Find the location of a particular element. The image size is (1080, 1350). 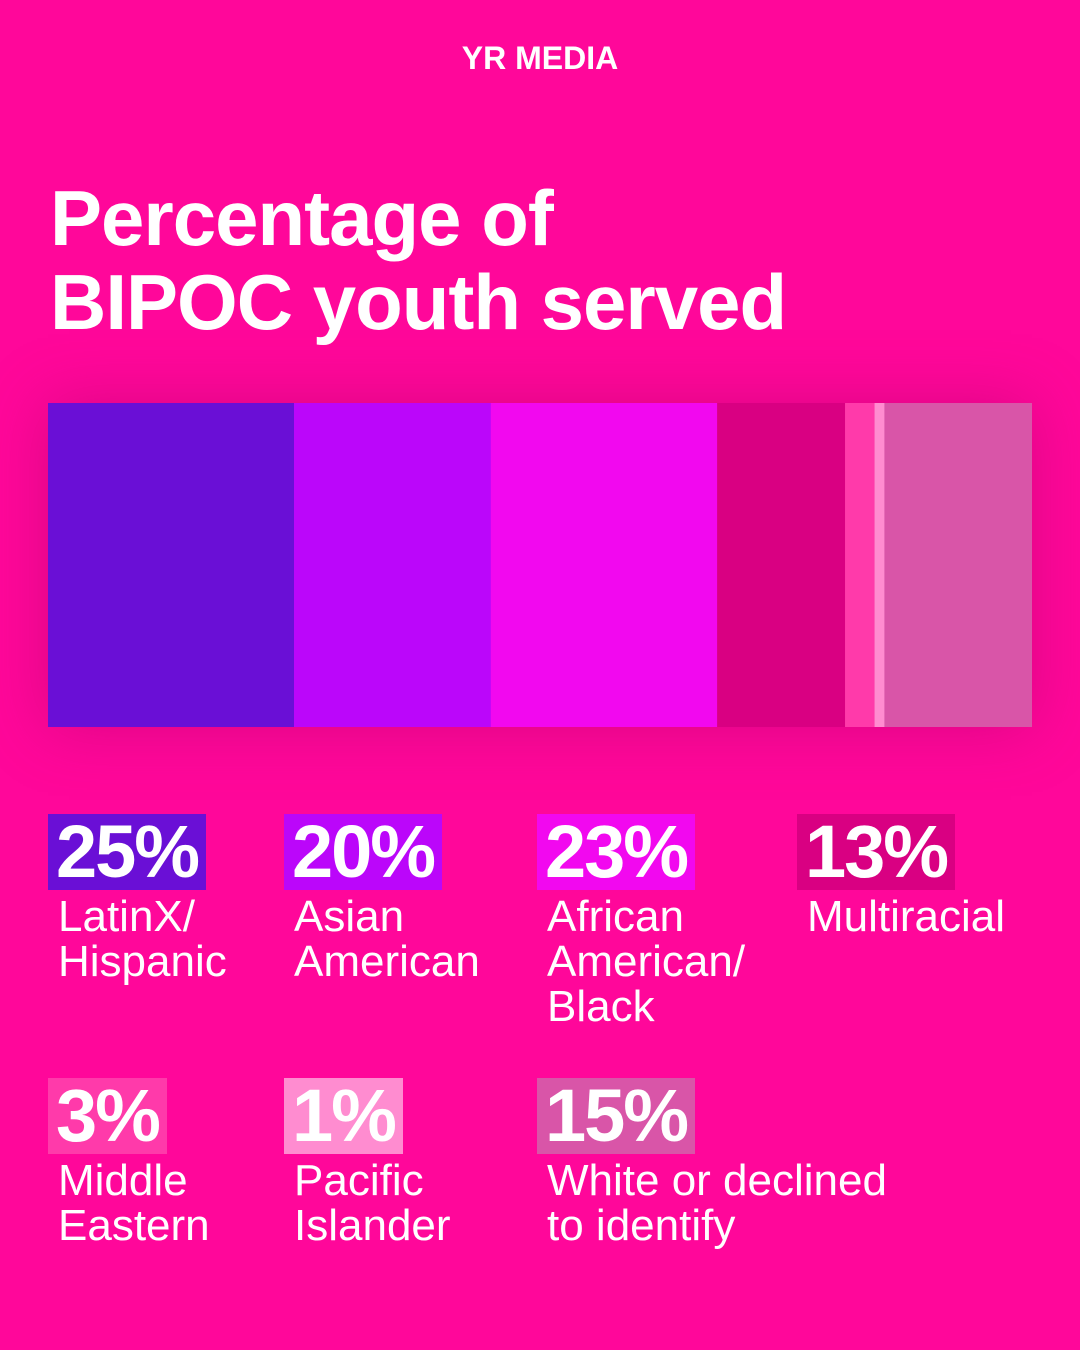

legend-item-white-declined: 15% White or declined to identify is located at coordinates (777, 1163).